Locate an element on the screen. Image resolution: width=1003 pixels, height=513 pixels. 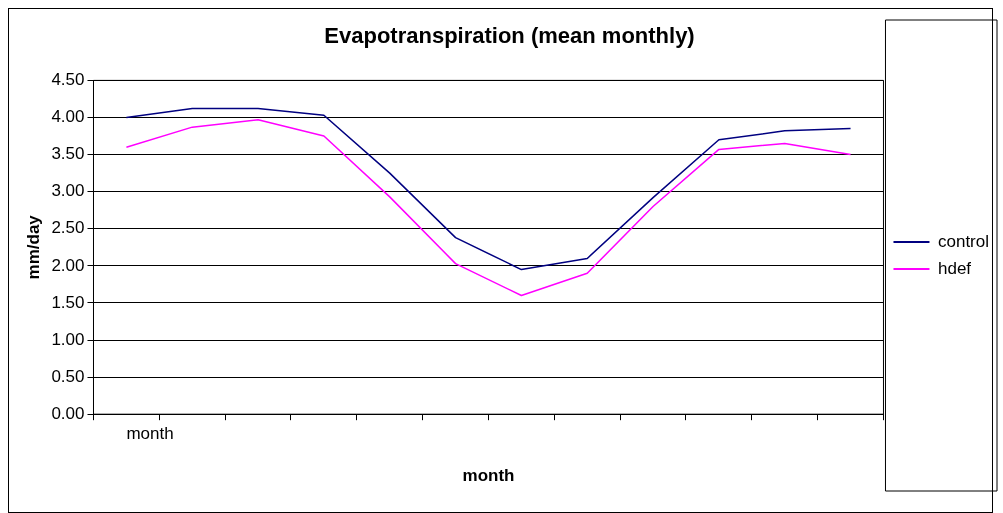
y-tick-label: 3.00 is located at coordinates (68, 191).